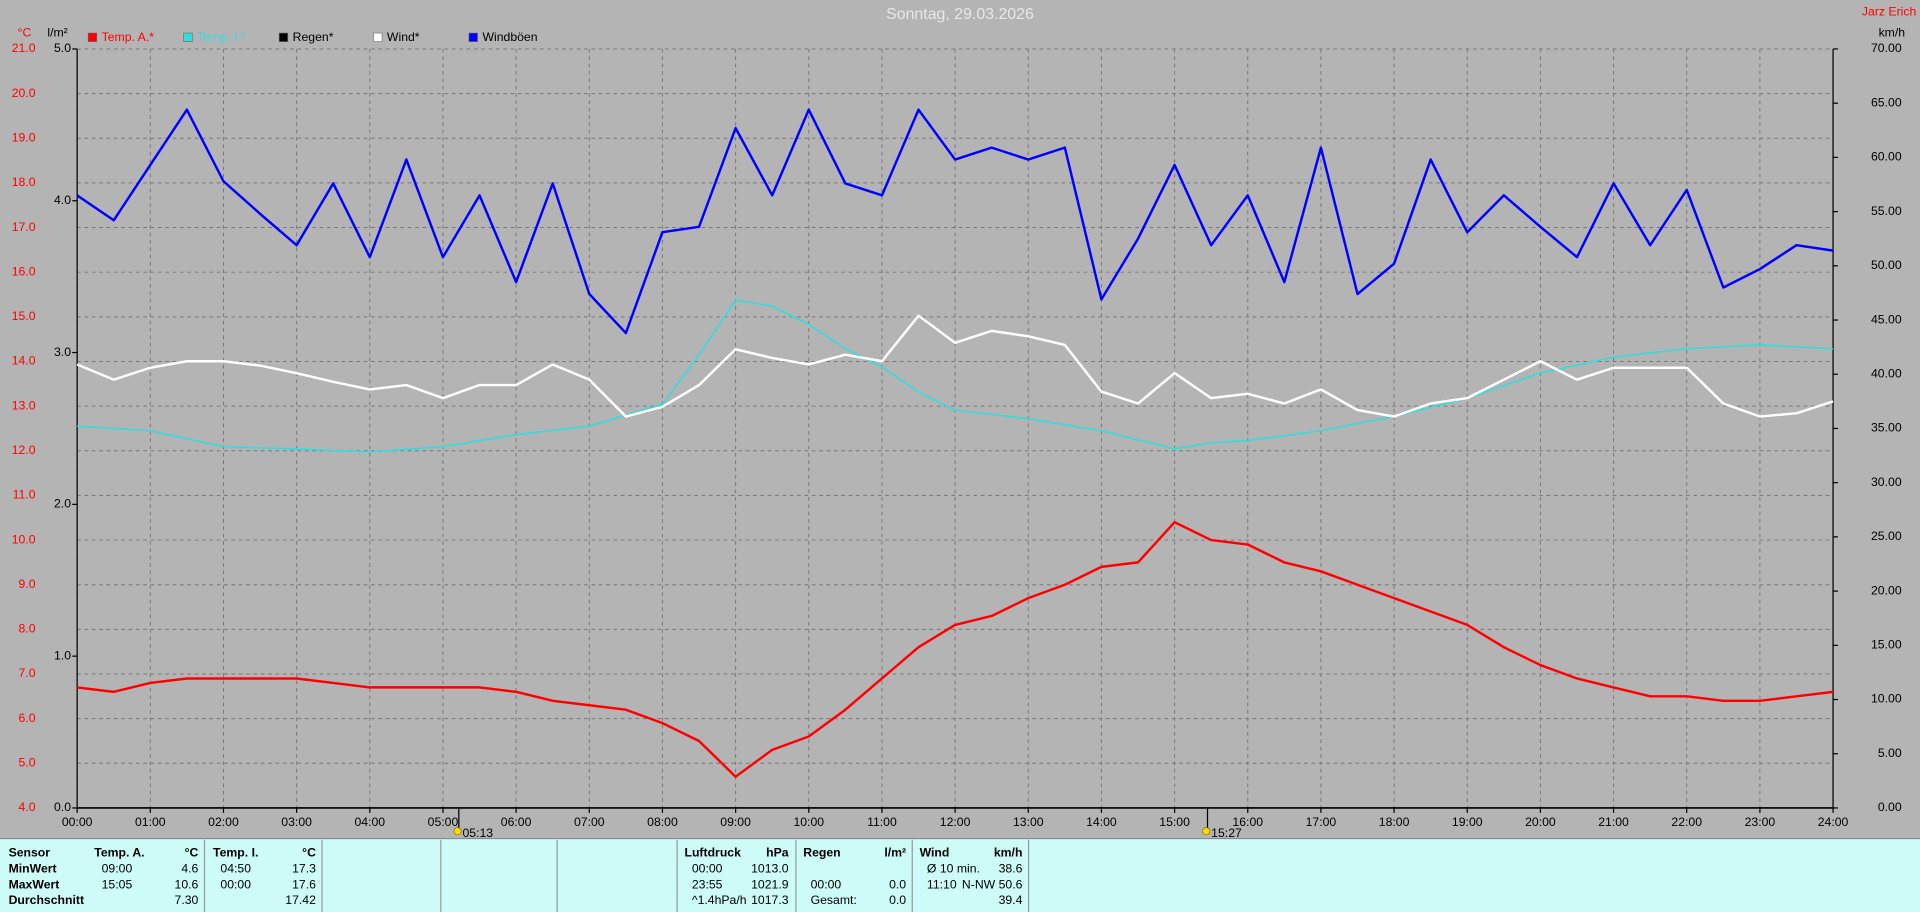 The width and height of the screenshot is (1920, 912). I want to click on y3-unit: km/h, so click(1892, 32).